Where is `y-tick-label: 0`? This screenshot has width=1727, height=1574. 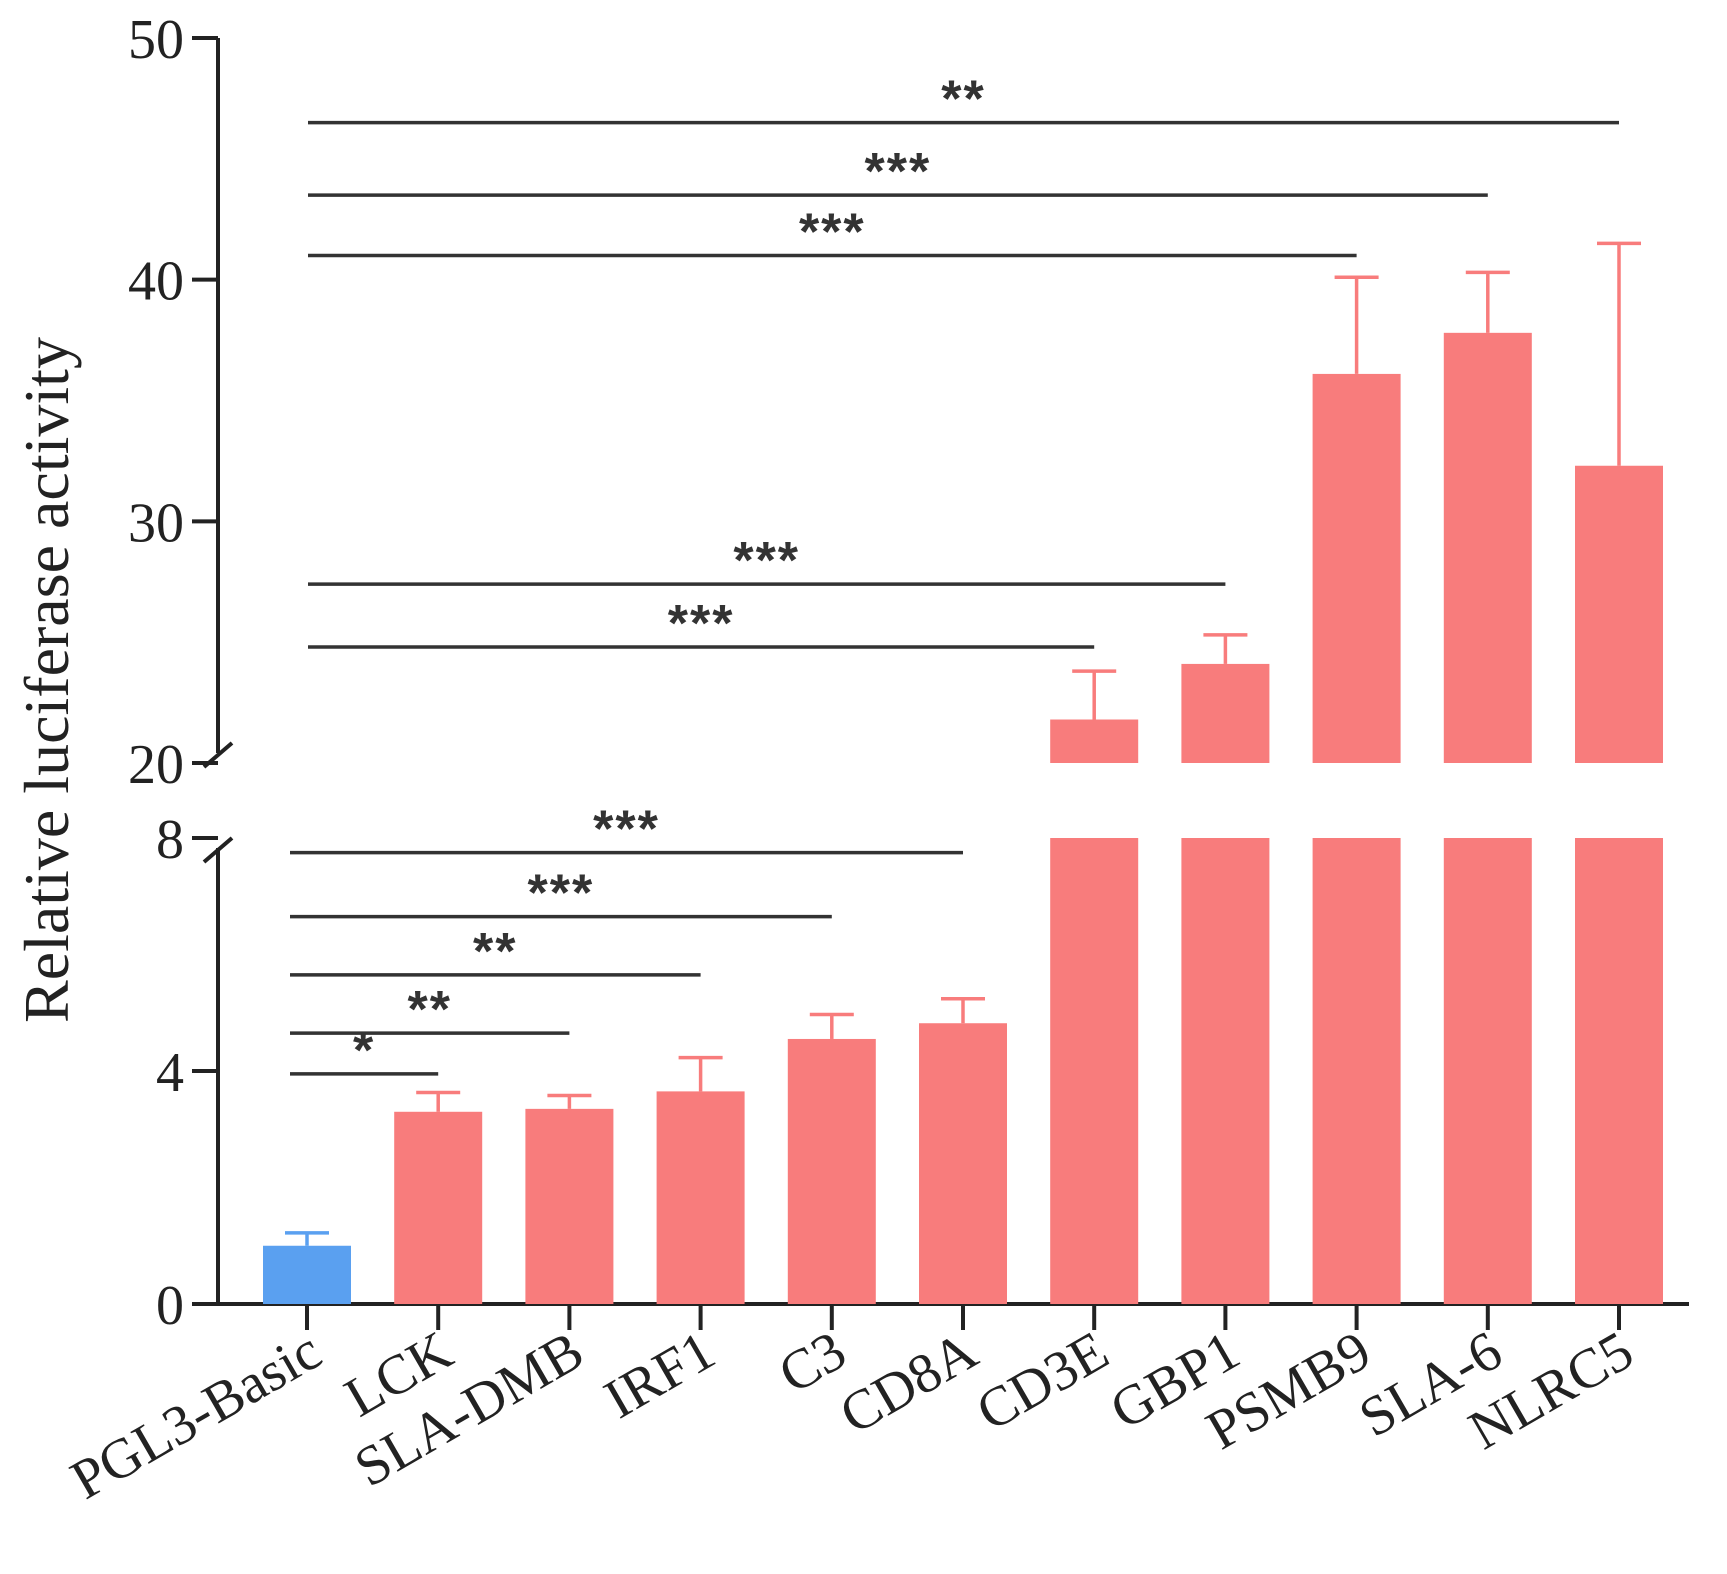
y-tick-label: 0 is located at coordinates (170, 1306).